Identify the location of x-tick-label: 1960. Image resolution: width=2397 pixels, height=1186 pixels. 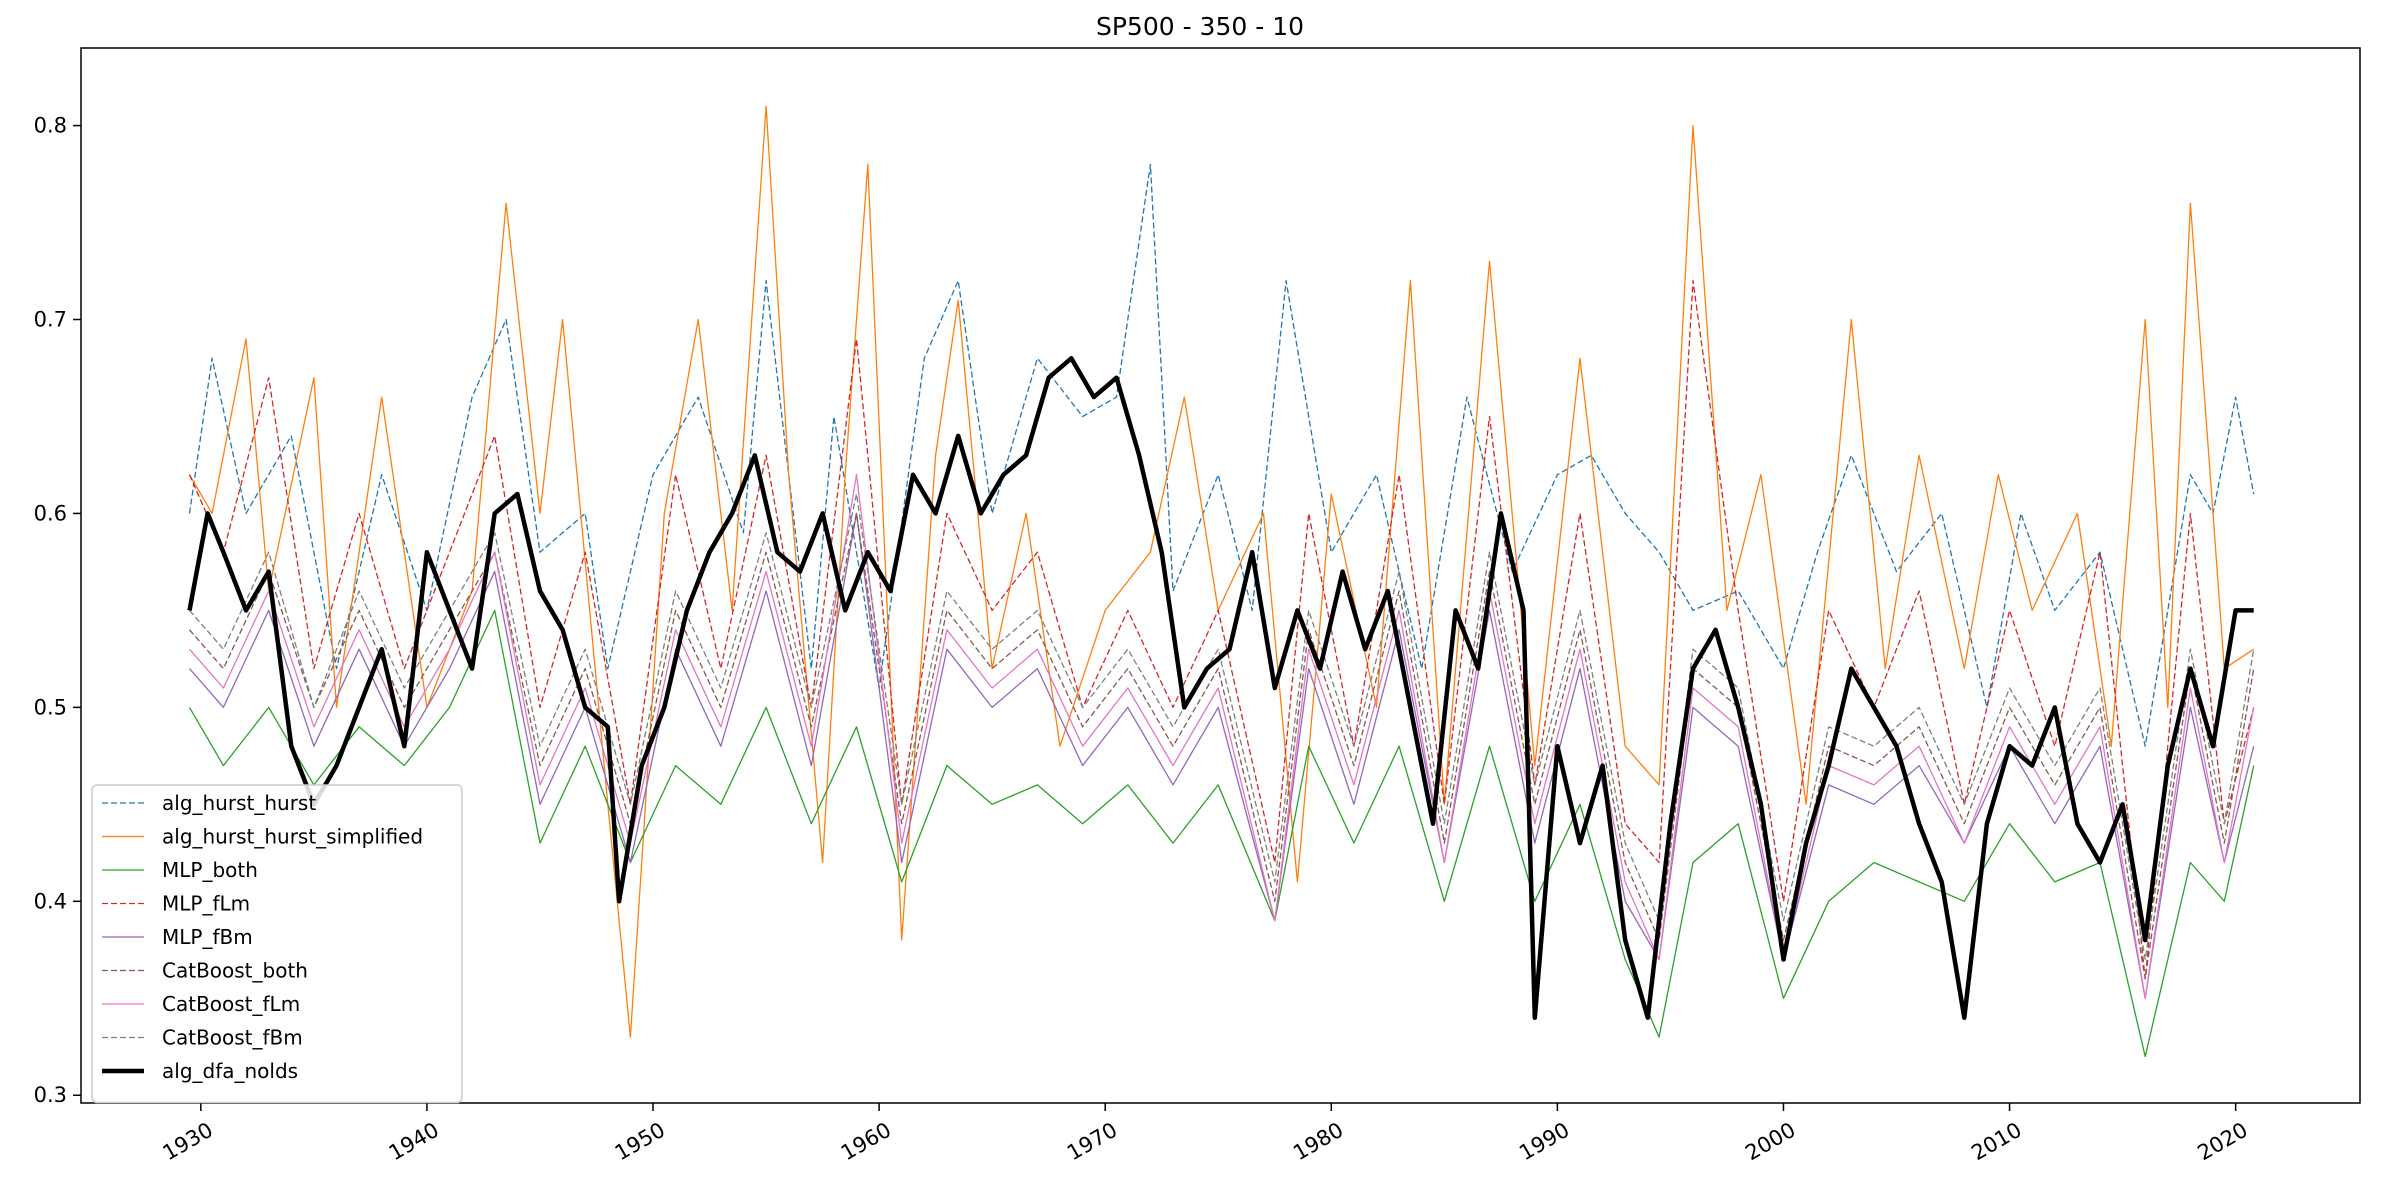
(866, 1142).